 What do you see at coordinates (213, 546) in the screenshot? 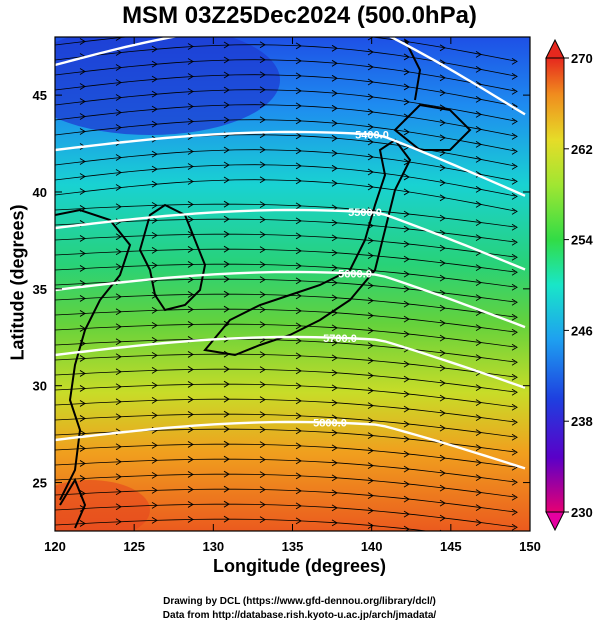
I see `x-tick-label: 130` at bounding box center [213, 546].